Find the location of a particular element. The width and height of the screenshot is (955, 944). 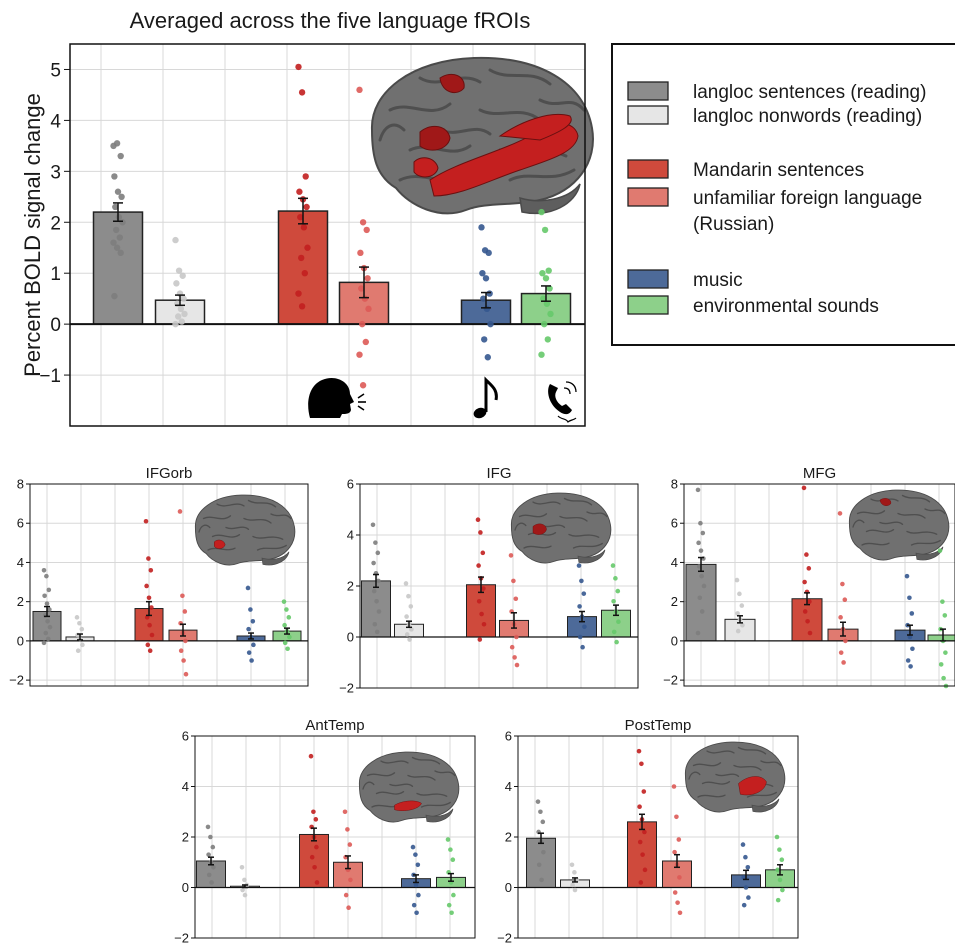

legend-label: environmental sounds is located at coordinates (786, 306).